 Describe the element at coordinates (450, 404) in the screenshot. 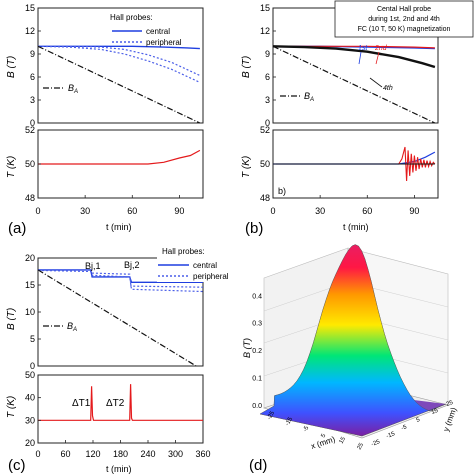

I see `y-tick-label: 25` at that location.